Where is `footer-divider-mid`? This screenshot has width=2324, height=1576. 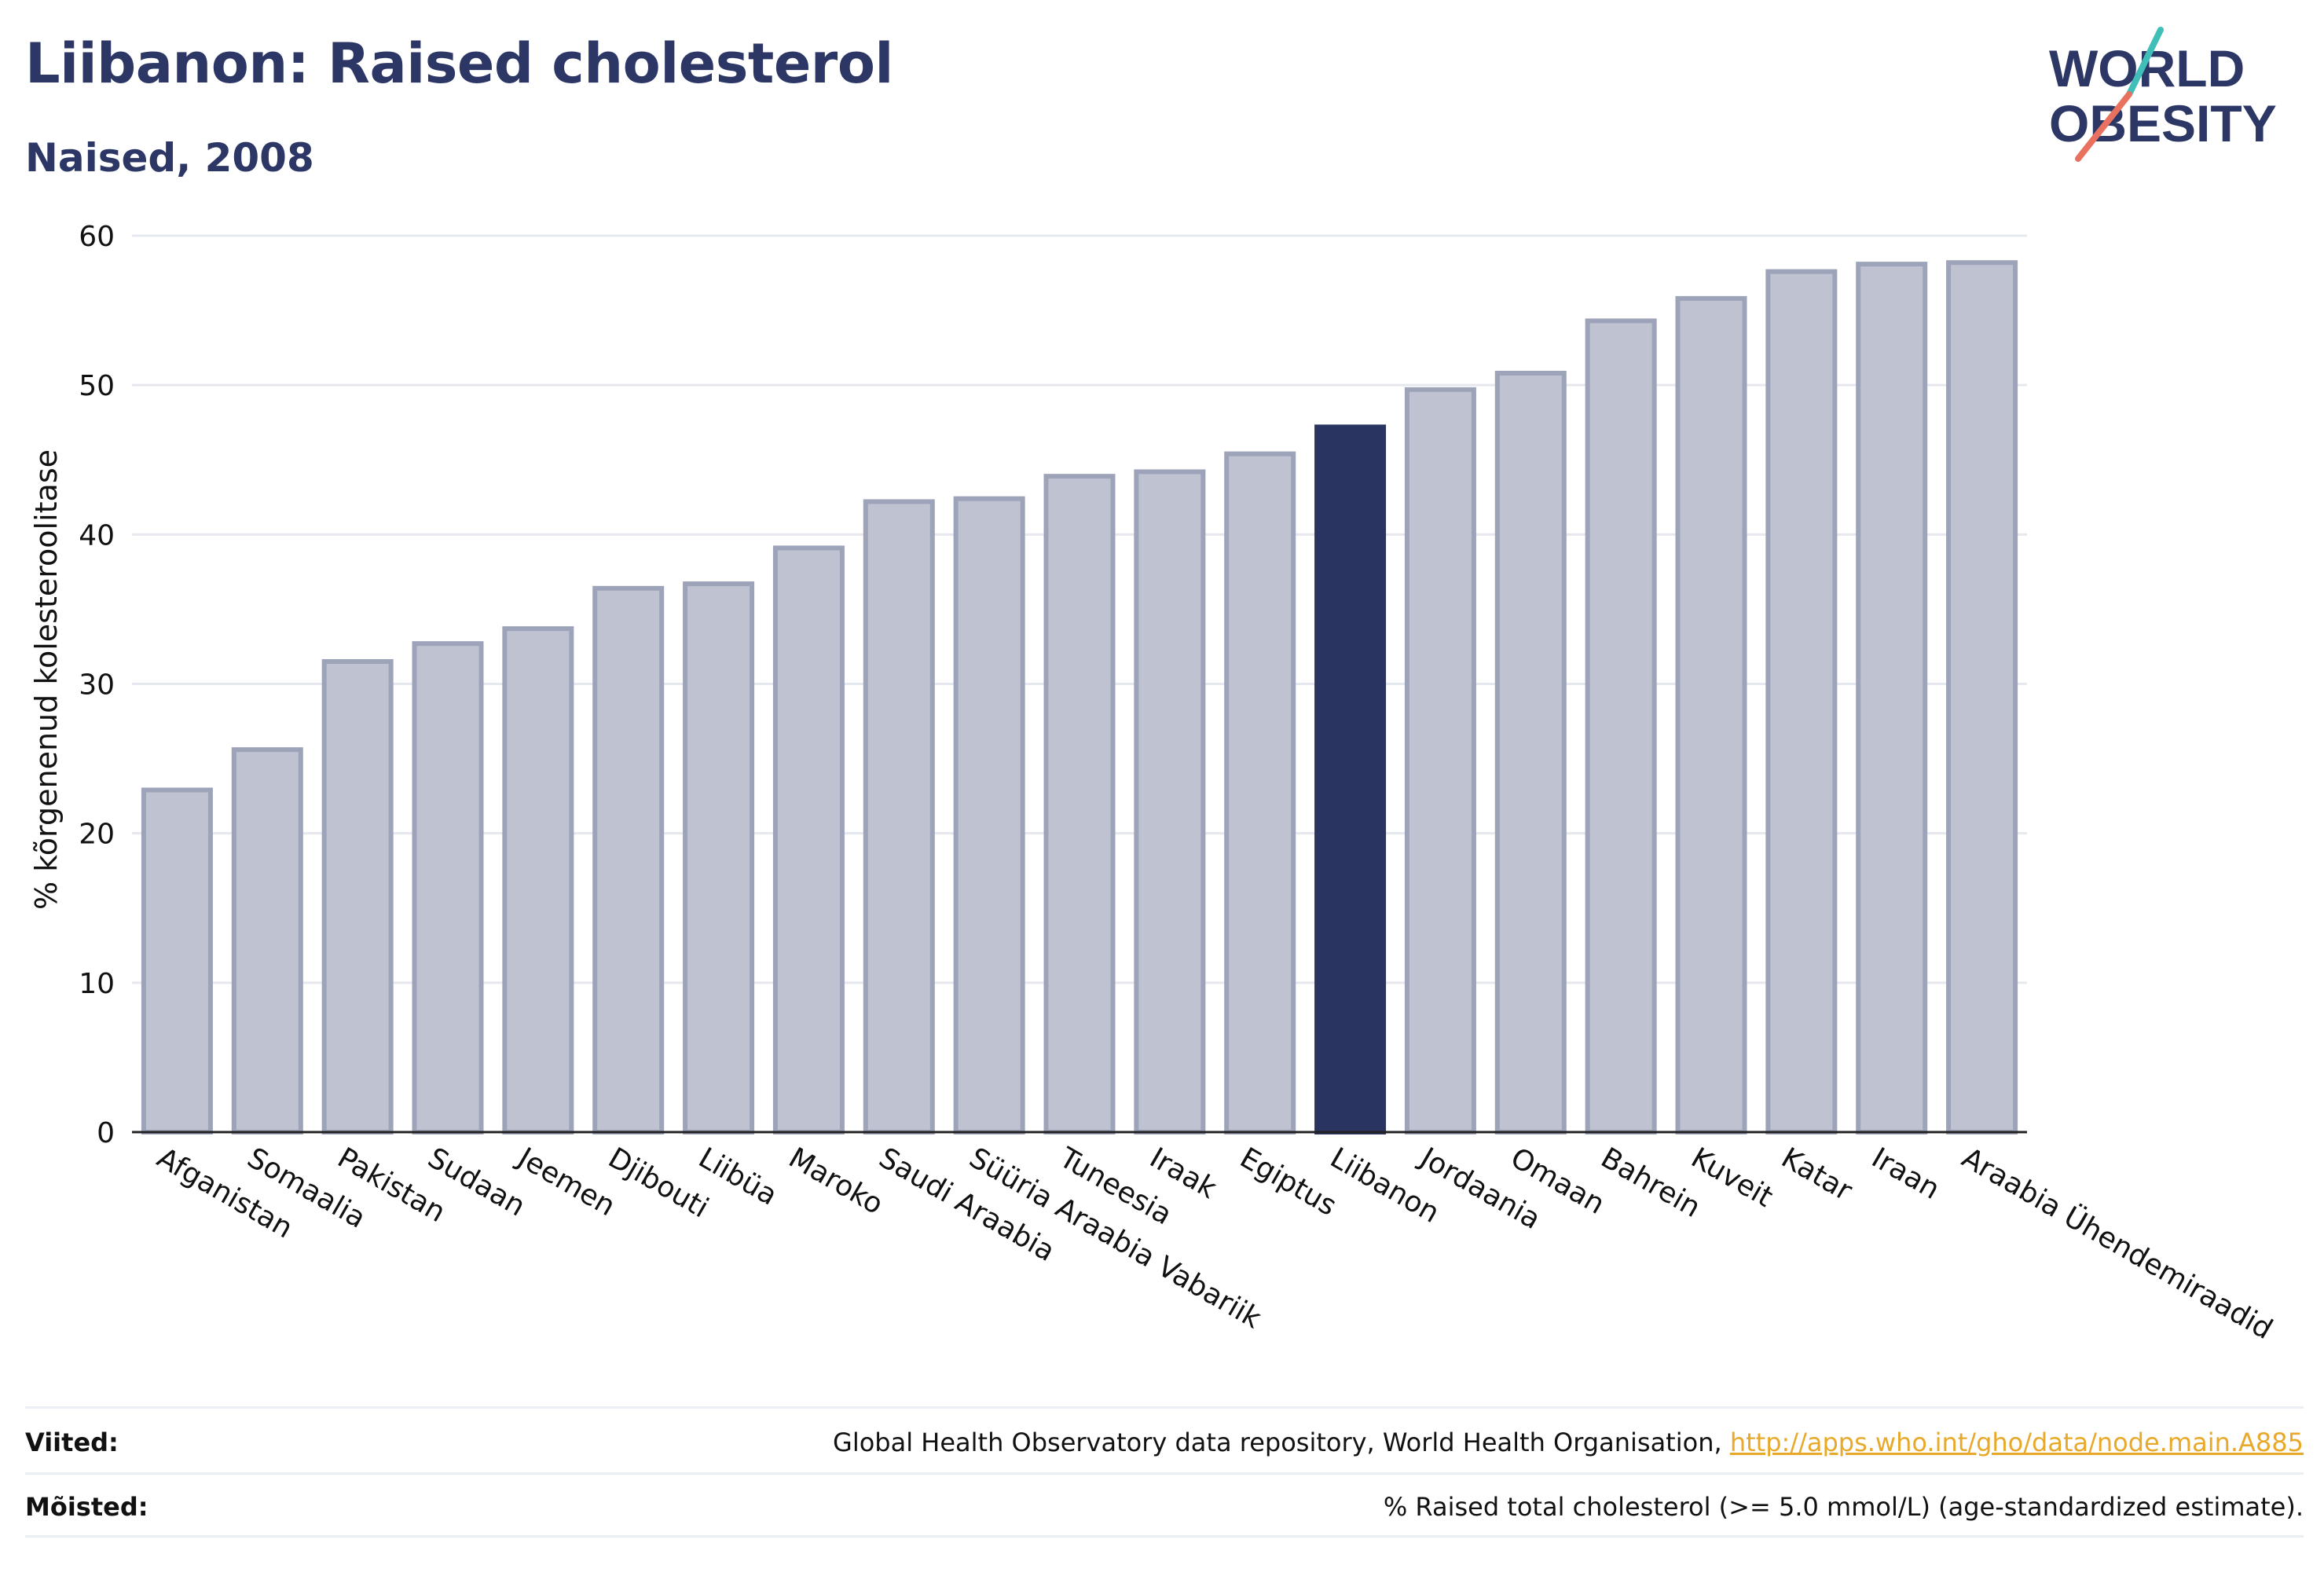 footer-divider-mid is located at coordinates (1164, 1473).